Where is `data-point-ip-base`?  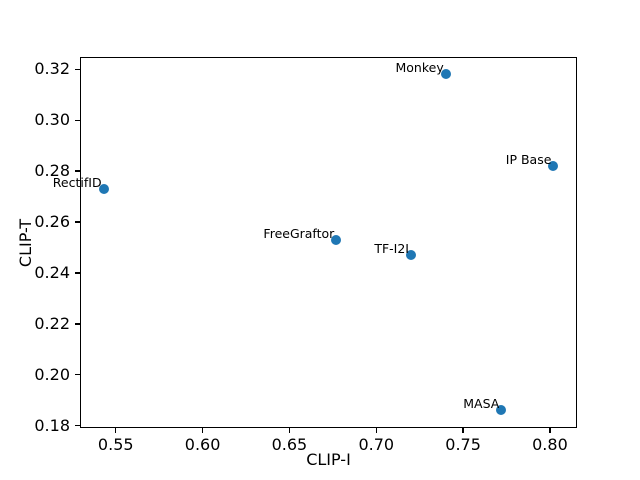
data-point-ip-base is located at coordinates (553, 166).